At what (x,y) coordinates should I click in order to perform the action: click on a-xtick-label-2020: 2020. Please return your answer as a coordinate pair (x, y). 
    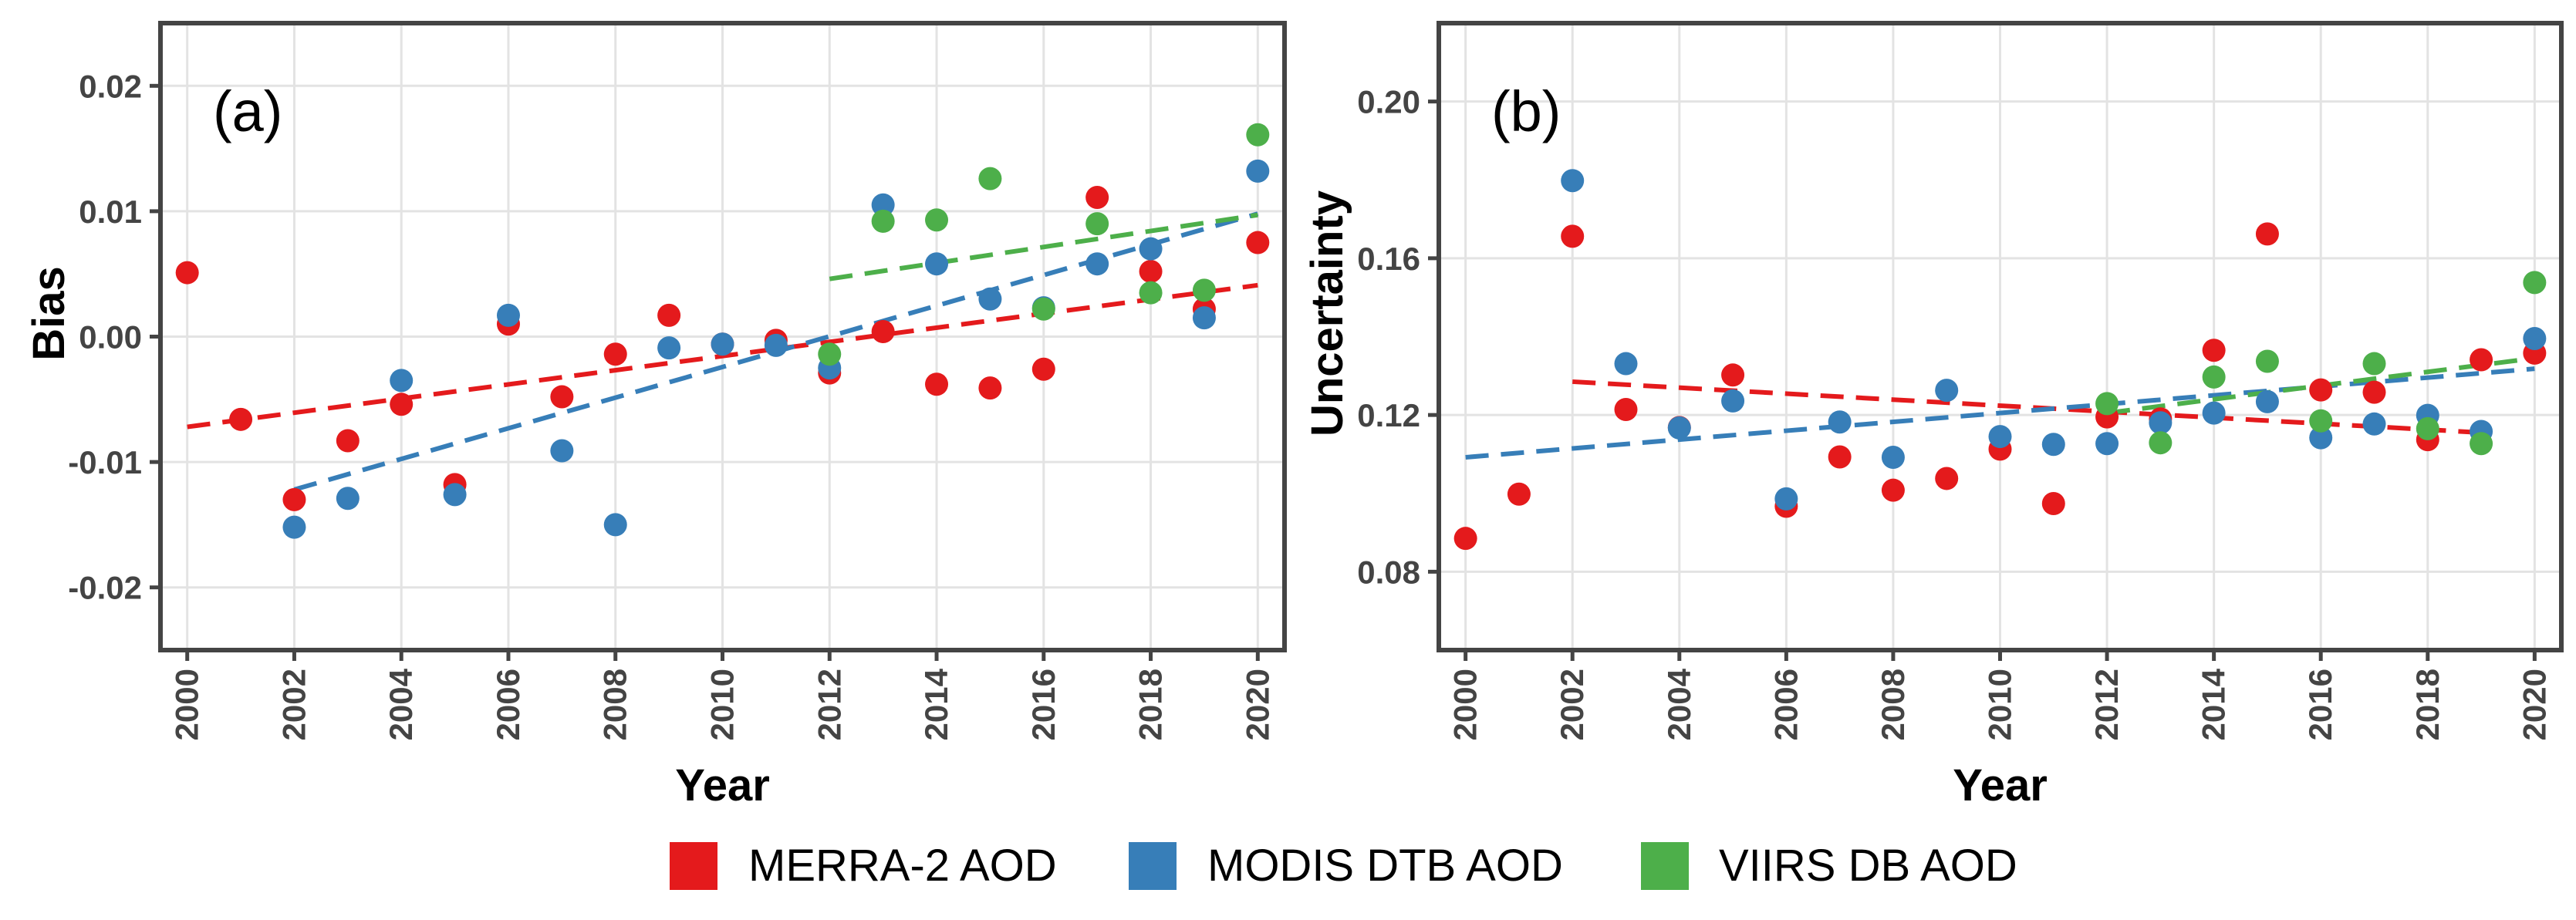
    Looking at the image, I should click on (1257, 704).